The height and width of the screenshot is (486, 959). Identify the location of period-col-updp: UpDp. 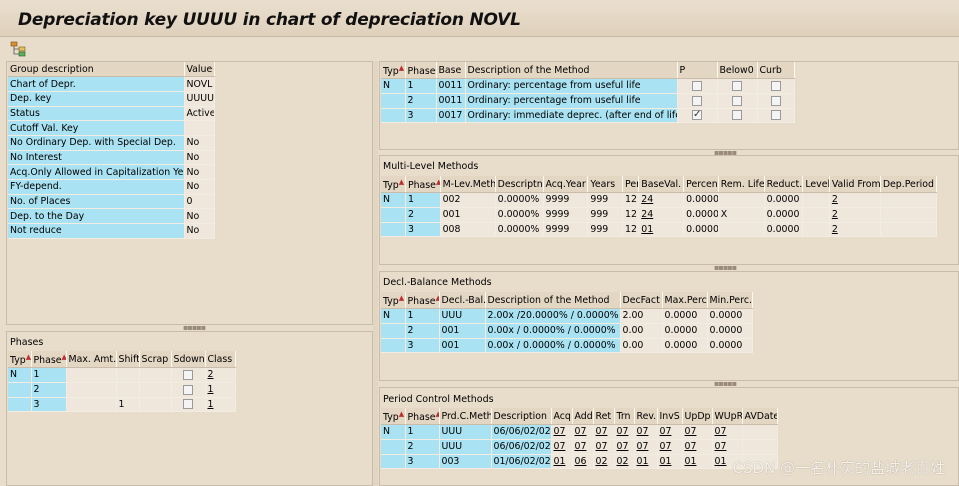
(697, 417).